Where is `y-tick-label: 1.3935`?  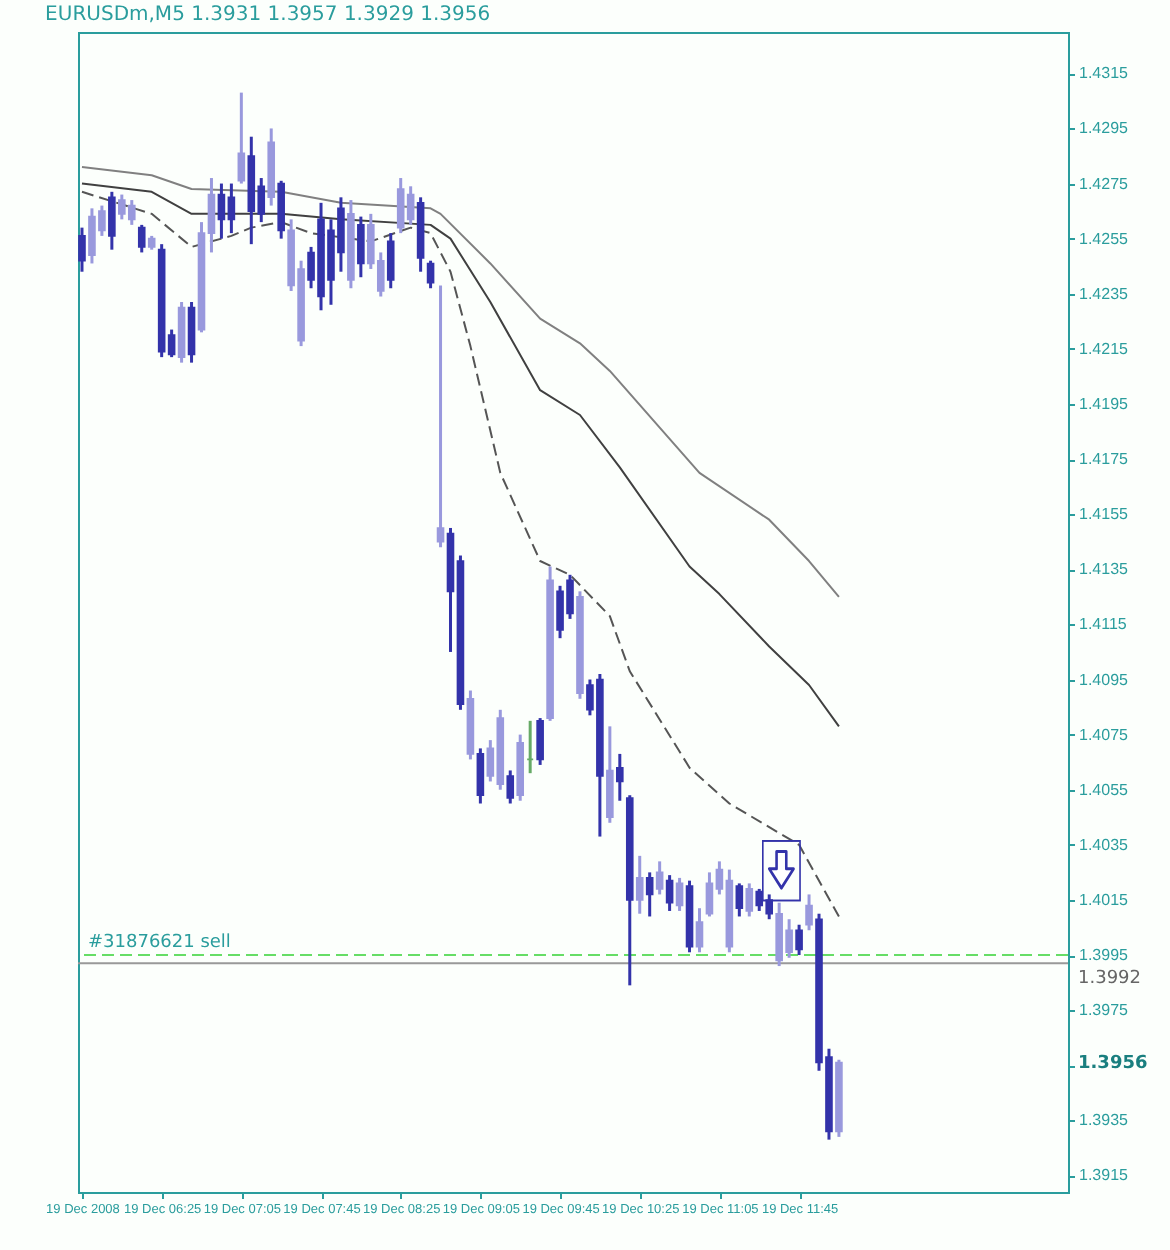
y-tick-label: 1.3935 is located at coordinates (1104, 1120).